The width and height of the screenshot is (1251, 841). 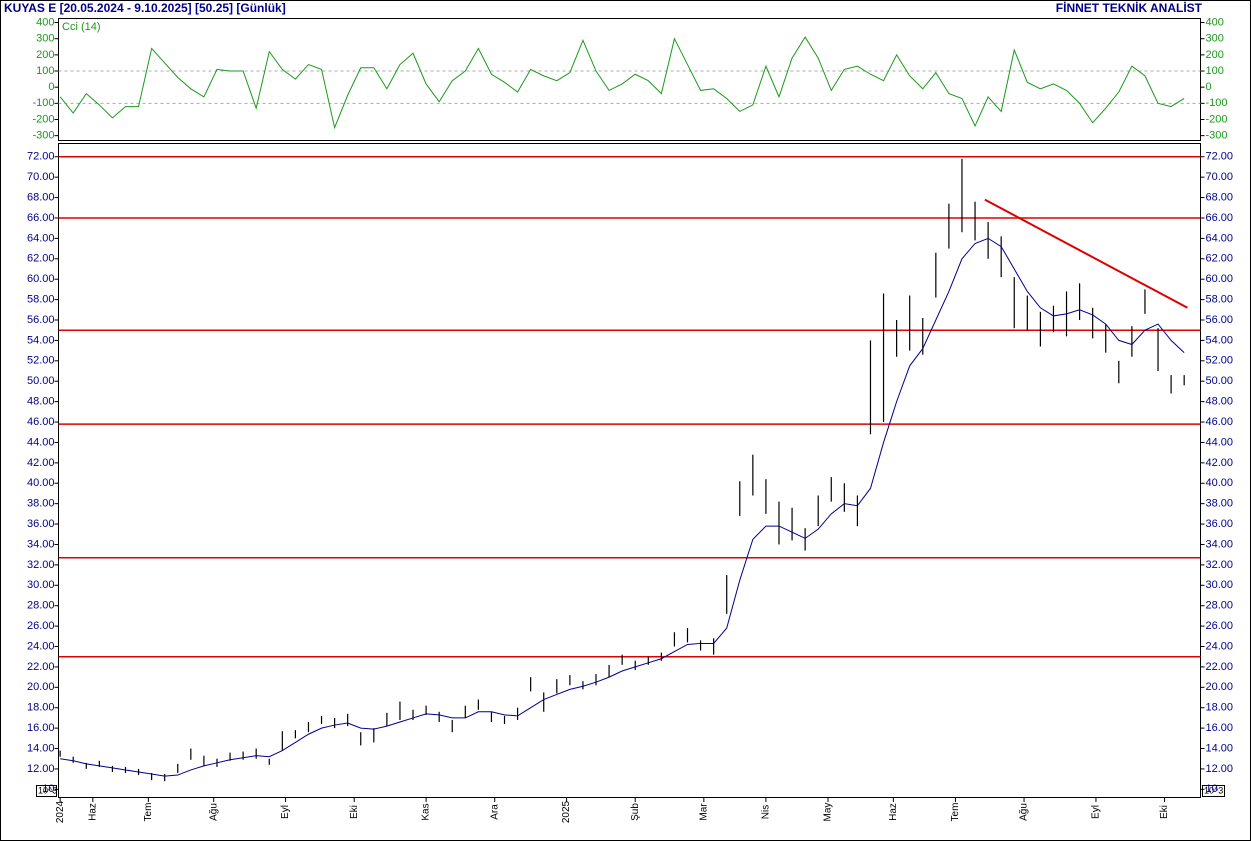 What do you see at coordinates (41, 361) in the screenshot?
I see `y-tick-label: 52.00` at bounding box center [41, 361].